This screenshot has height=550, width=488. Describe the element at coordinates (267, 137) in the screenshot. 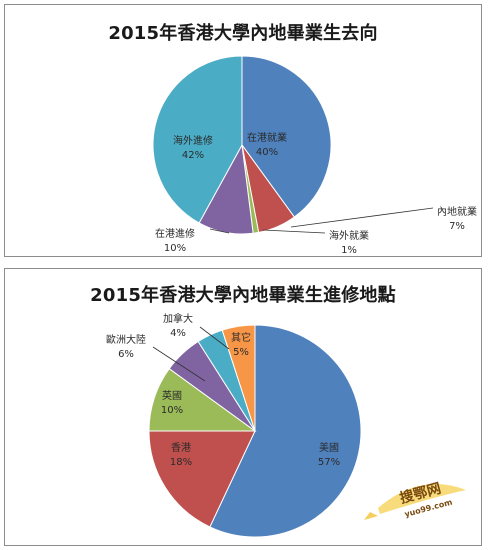

I see `slice-label: 在港就業` at that location.